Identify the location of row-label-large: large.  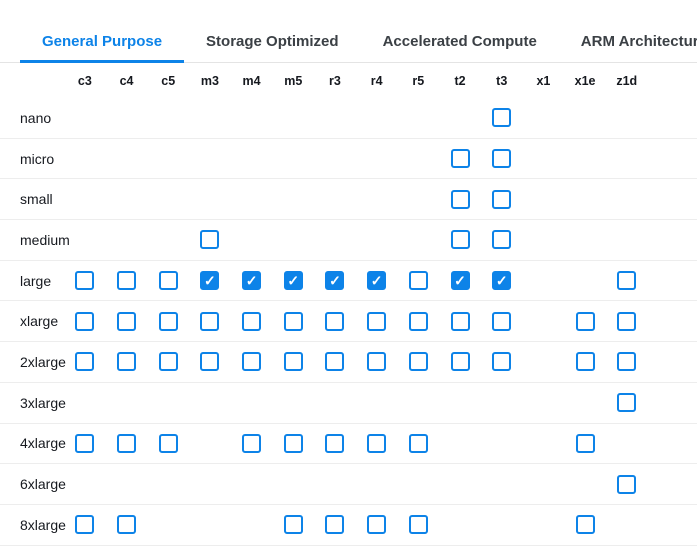
(36, 280).